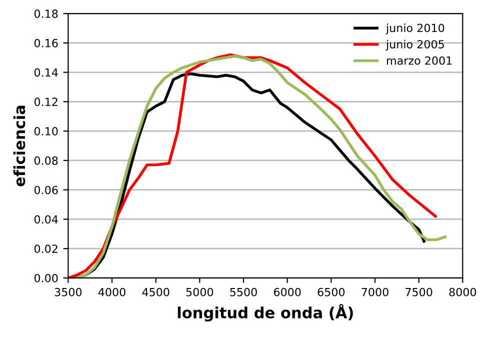  What do you see at coordinates (265, 313) in the screenshot?
I see `x-axis-title: longitud de onda (Å)` at bounding box center [265, 313].